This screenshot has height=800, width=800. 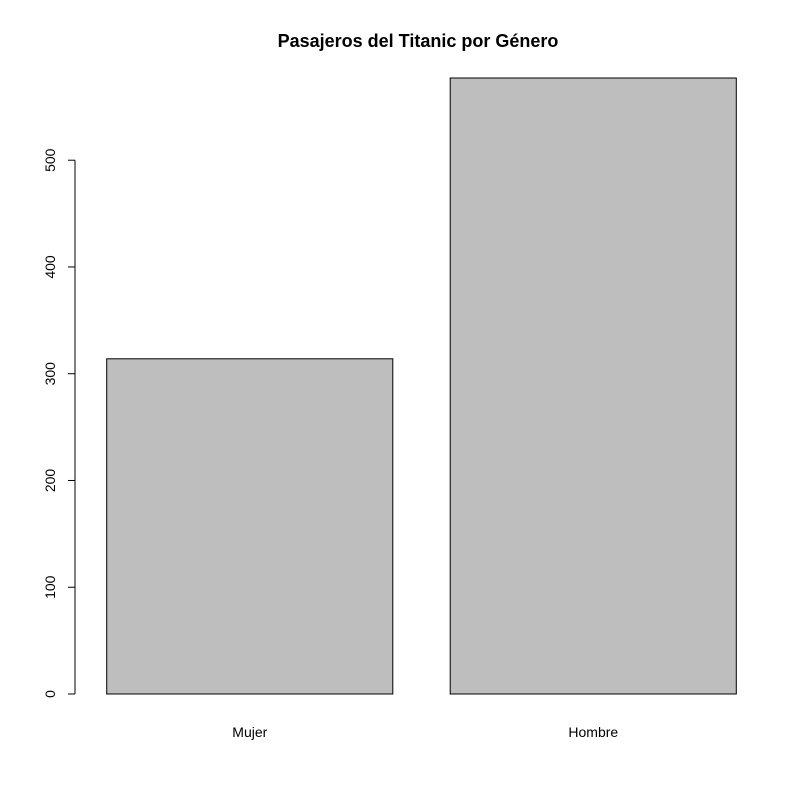 What do you see at coordinates (50, 267) in the screenshot?
I see `y-tick-label: 400` at bounding box center [50, 267].